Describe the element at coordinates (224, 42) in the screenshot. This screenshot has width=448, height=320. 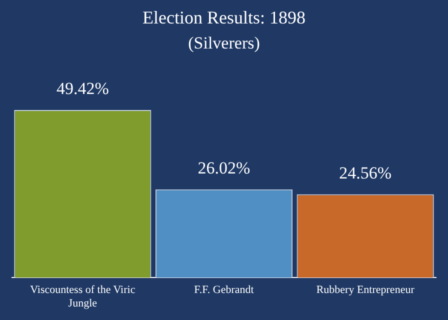
I see `chart-subtitle: (Silverers)` at that location.